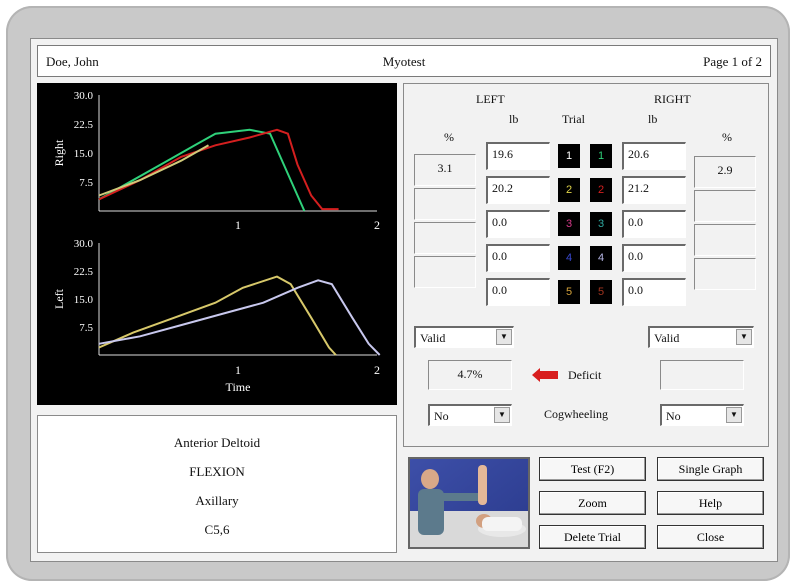 This screenshot has width=798, height=588. What do you see at coordinates (518, 292) in the screenshot?
I see `left-lb-trial-5: 0.0` at bounding box center [518, 292].